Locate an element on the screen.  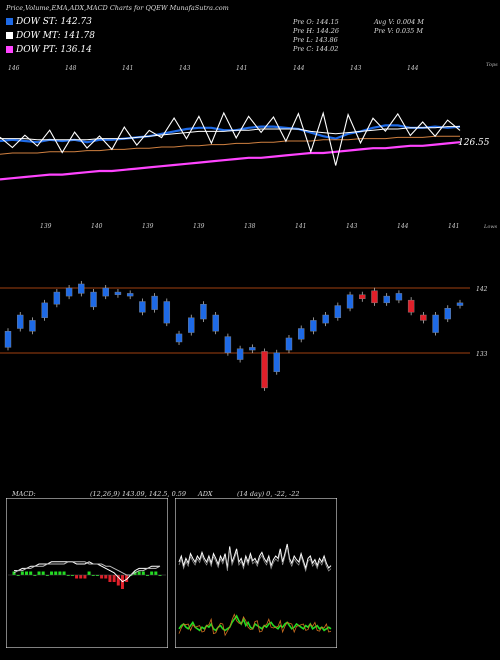
macd-label: MACD: is located at coordinates (24, 494).